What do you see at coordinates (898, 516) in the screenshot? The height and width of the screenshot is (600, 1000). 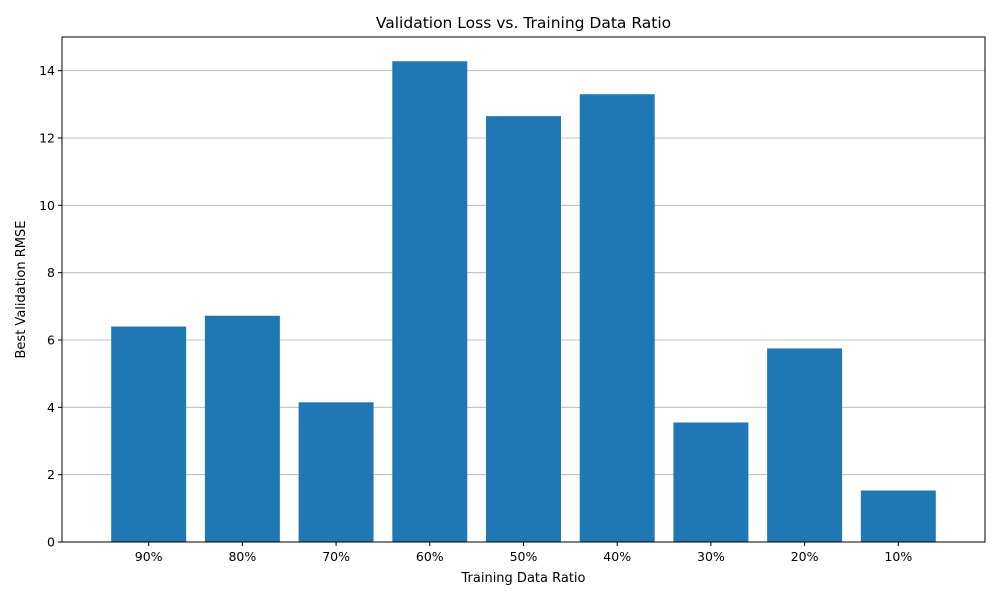 I see `bar-10pct` at bounding box center [898, 516].